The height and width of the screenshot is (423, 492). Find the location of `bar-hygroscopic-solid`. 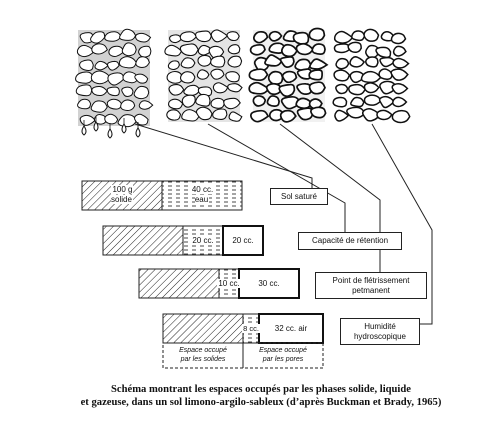

bar-hygroscopic-solid is located at coordinates (203, 328).